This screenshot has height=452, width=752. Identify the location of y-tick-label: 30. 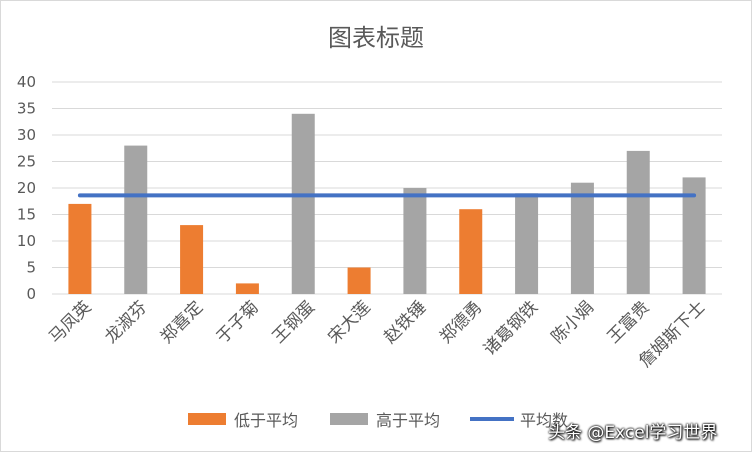
(26, 135).